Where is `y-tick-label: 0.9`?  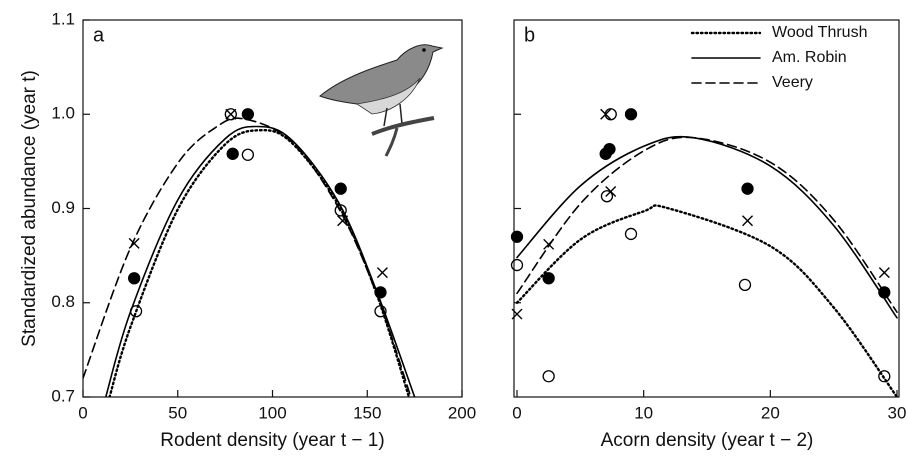 y-tick-label: 0.9 is located at coordinates (63, 207).